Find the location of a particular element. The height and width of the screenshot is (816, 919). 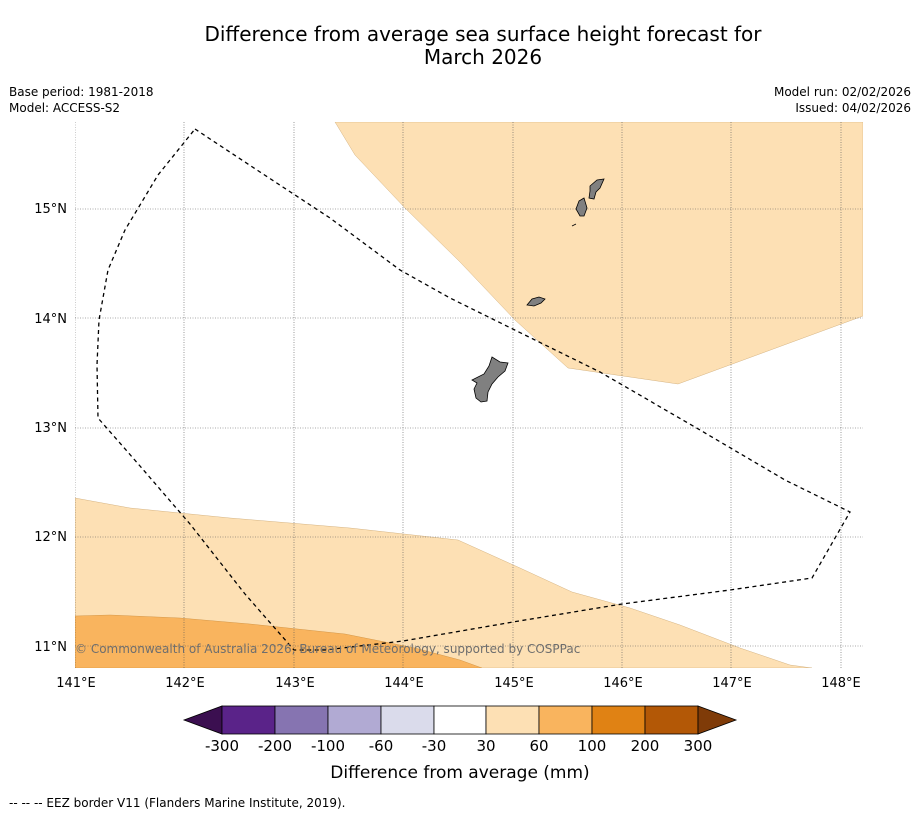

island-aguijan is located at coordinates (574, 225).